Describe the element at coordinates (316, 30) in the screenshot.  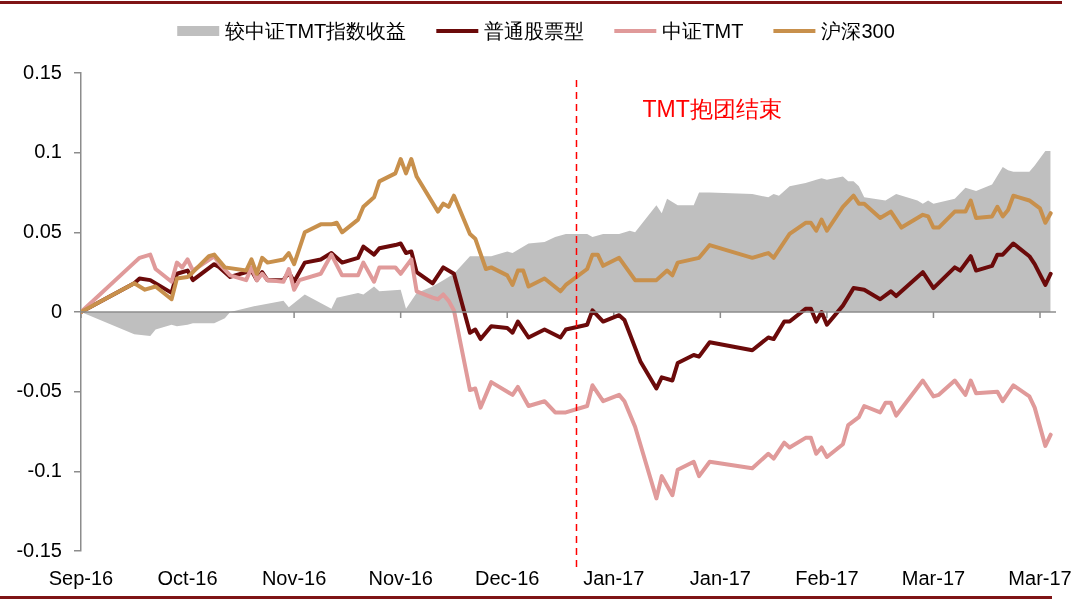
I see `legend-label: 较中证TMT指数收益` at that location.